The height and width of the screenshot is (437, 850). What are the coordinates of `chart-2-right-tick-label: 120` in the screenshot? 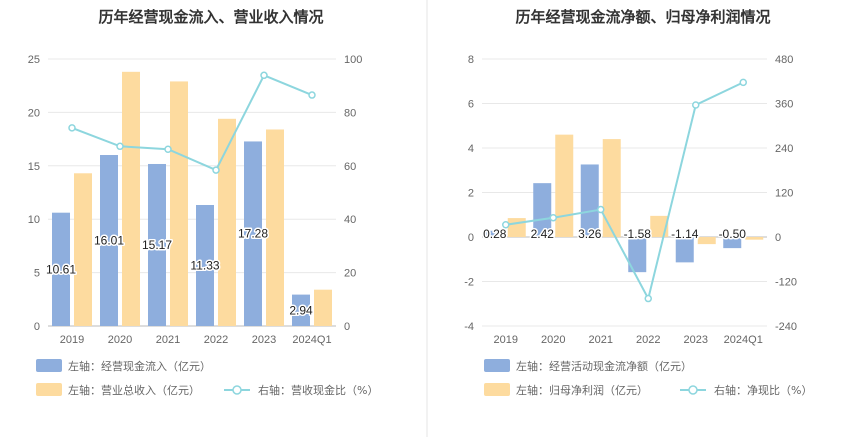 It's located at (784, 194).